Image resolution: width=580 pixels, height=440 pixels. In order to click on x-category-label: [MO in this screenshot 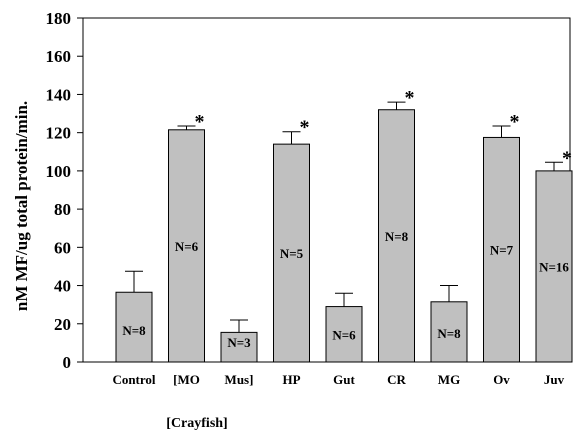, I will do `click(186, 379)`.